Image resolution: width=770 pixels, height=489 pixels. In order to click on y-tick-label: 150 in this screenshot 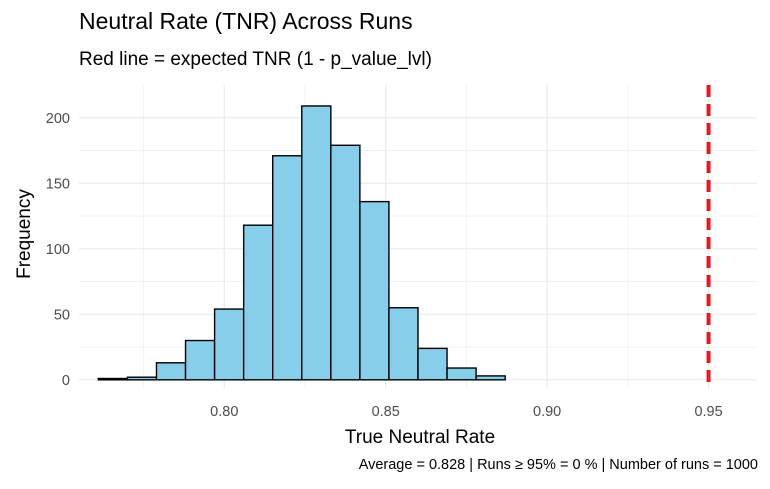, I will do `click(58, 184)`.